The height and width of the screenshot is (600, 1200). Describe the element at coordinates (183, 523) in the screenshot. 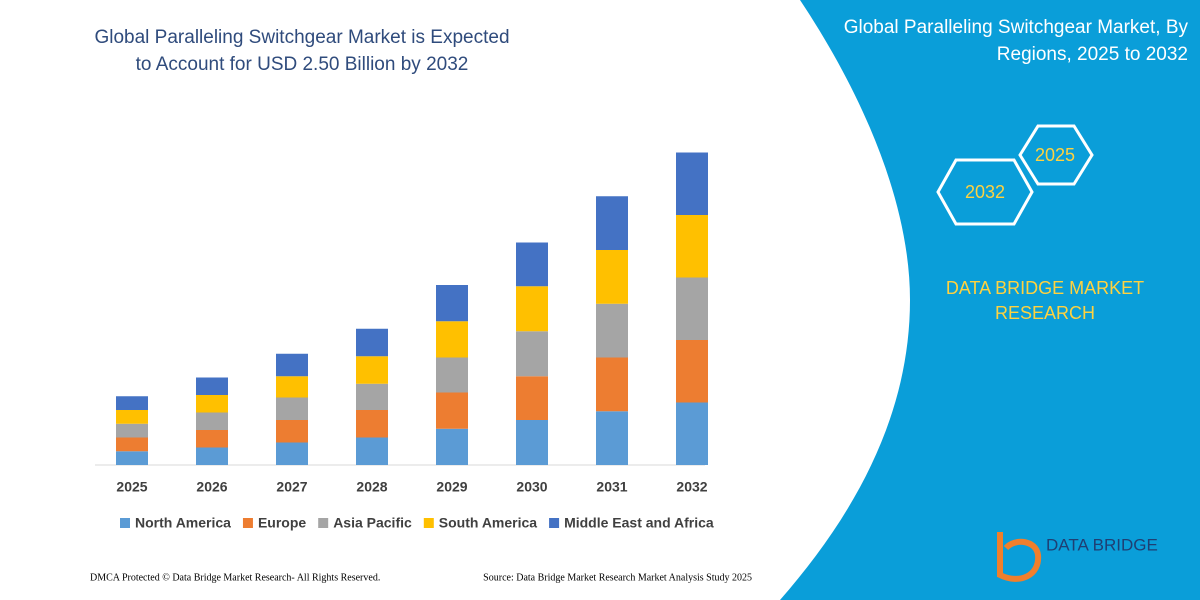

I see `legend-label: North America` at that location.